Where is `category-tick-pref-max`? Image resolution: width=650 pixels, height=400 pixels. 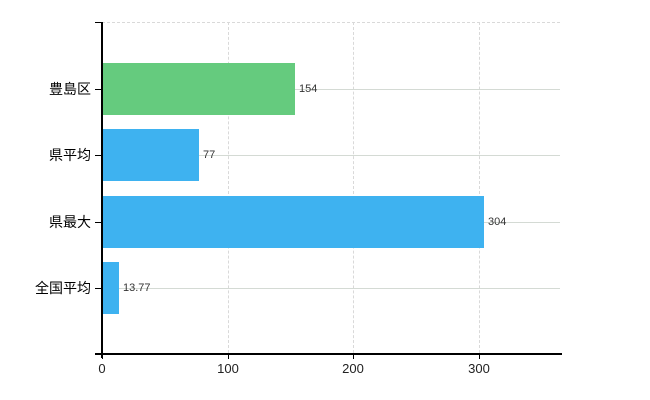 category-tick-pref-max is located at coordinates (98, 222).